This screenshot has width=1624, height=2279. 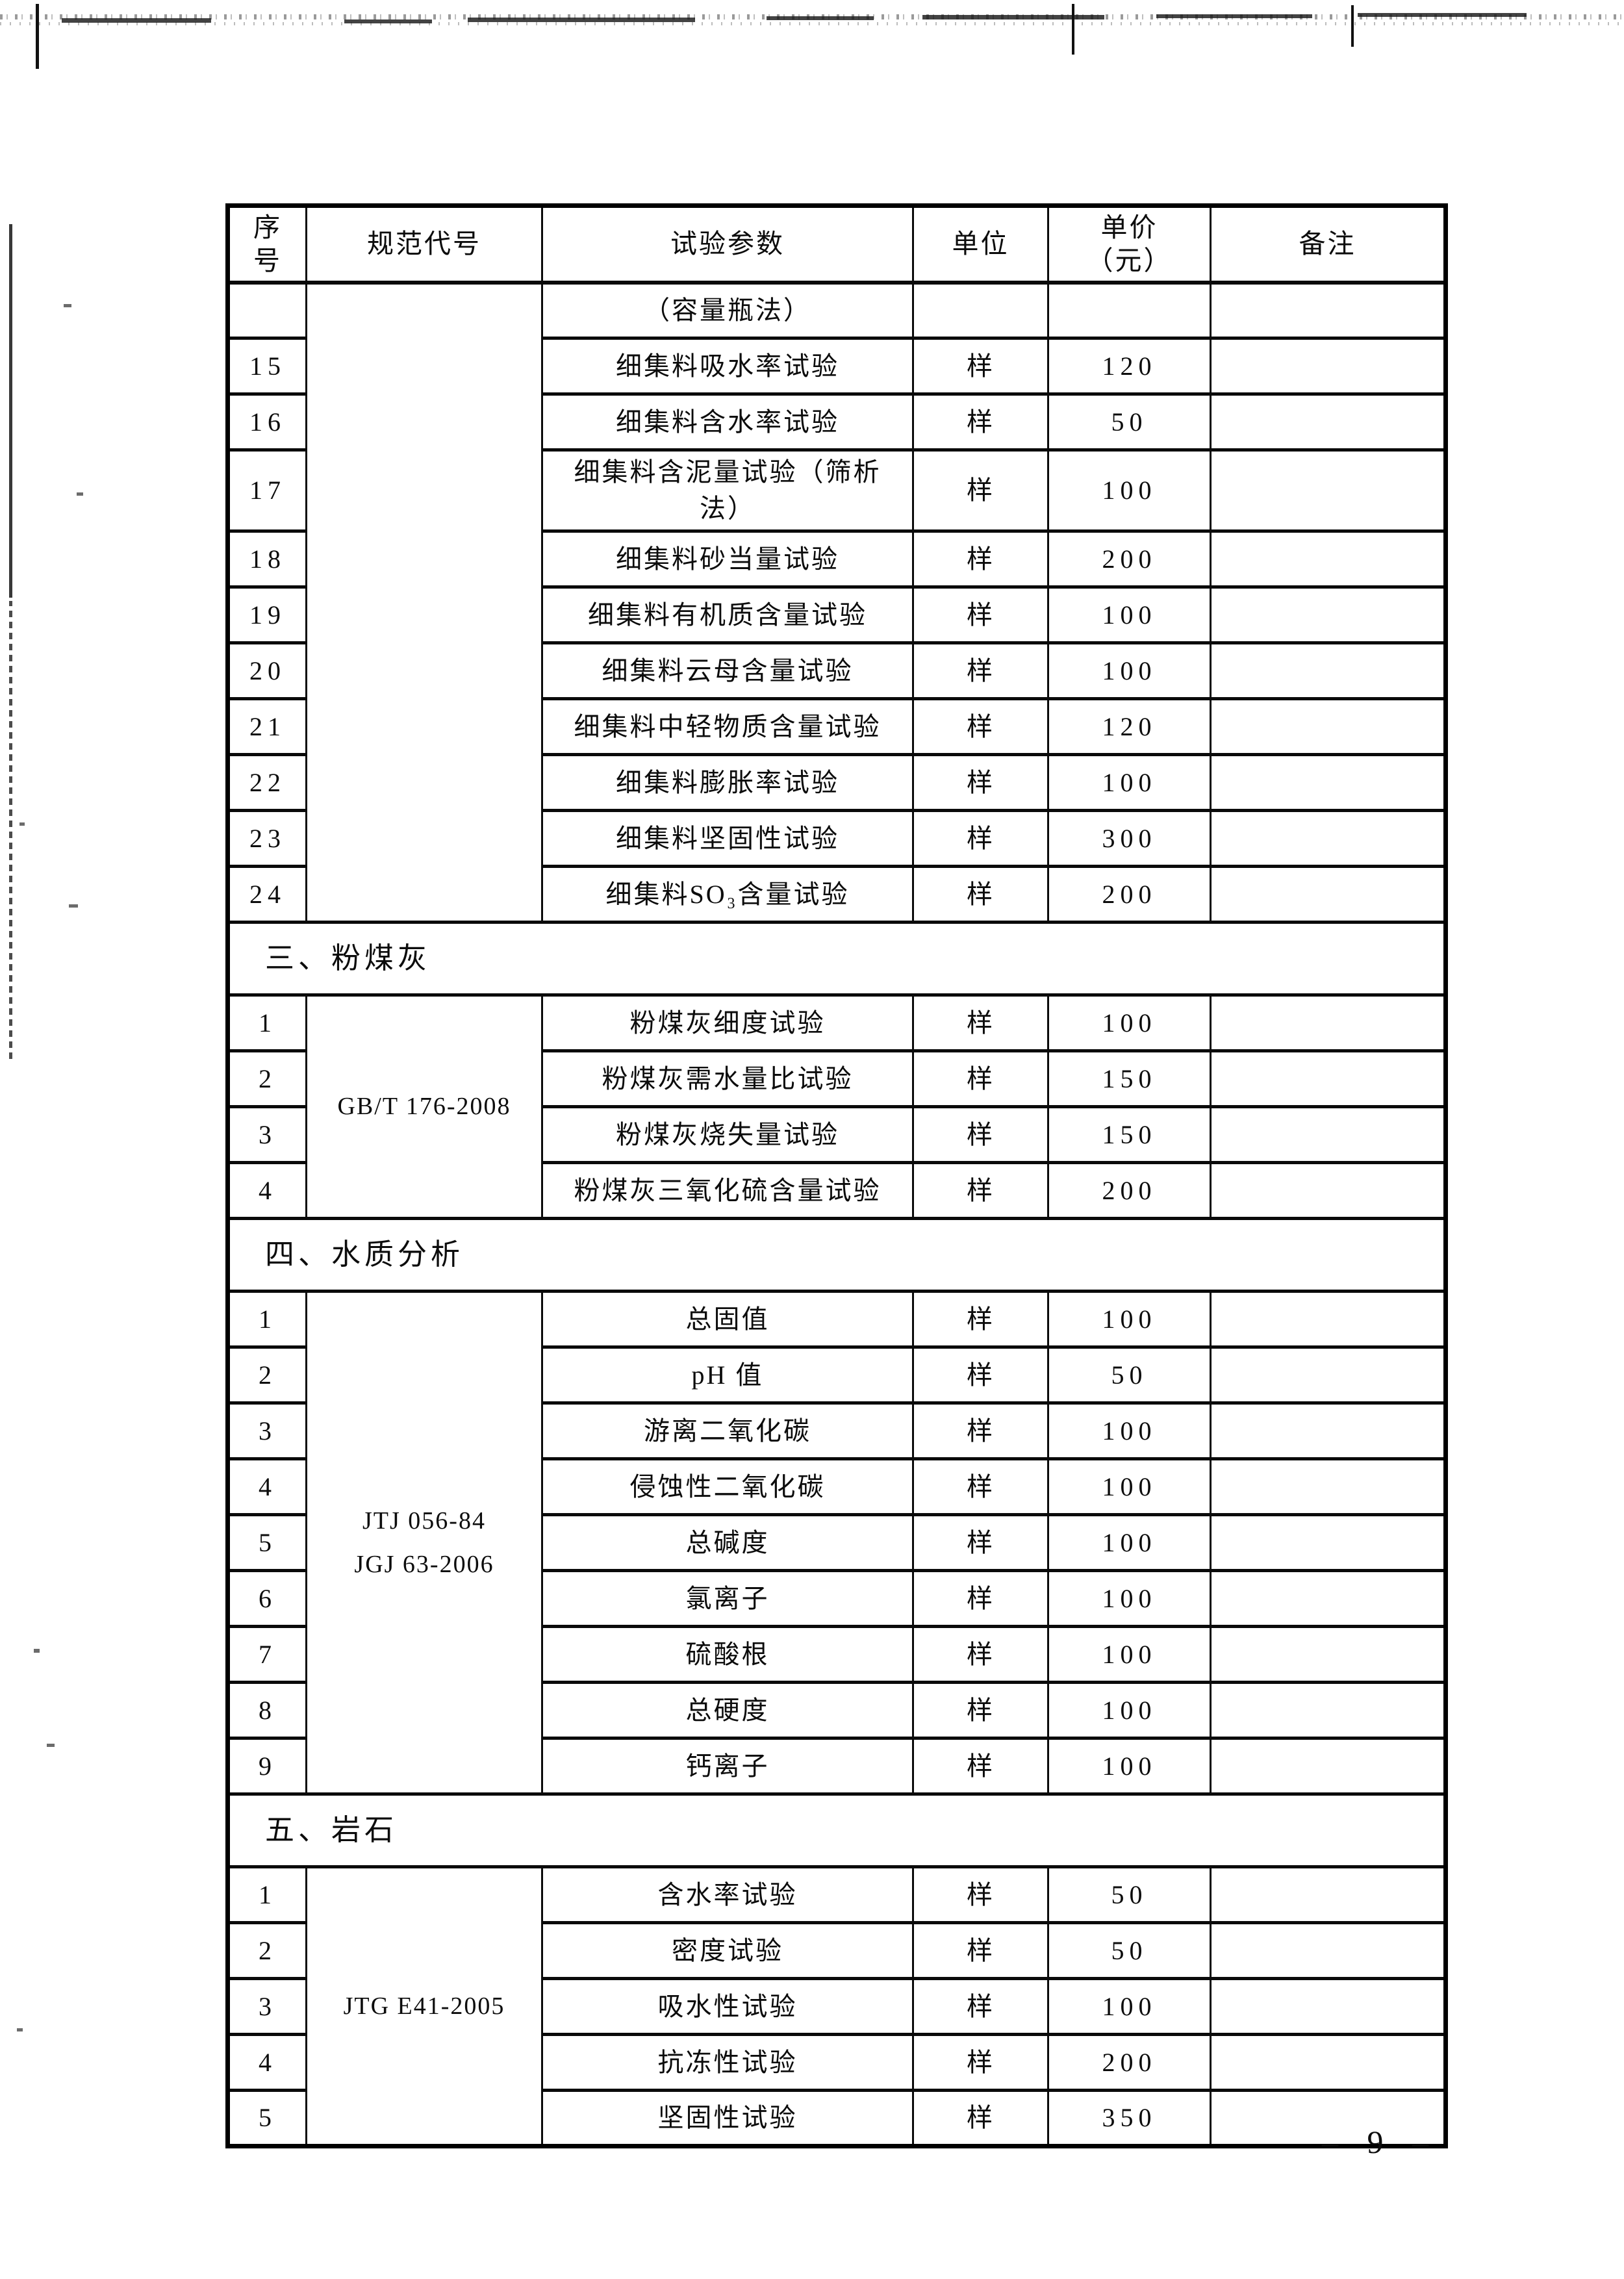 What do you see at coordinates (267, 1711) in the screenshot?
I see `cell-seq: 8` at bounding box center [267, 1711].